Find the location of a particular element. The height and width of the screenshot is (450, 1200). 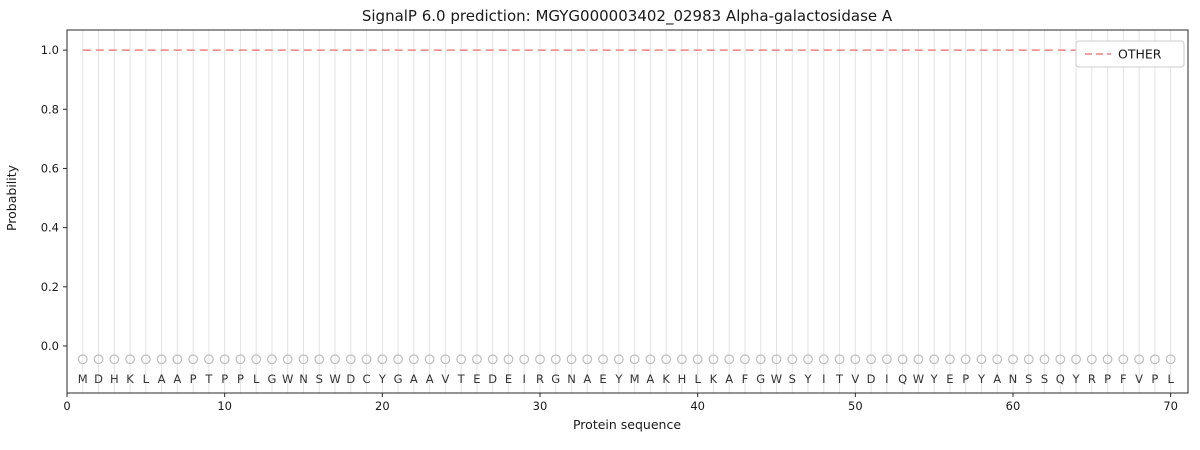

x-tick-label: 40 is located at coordinates (697, 406).